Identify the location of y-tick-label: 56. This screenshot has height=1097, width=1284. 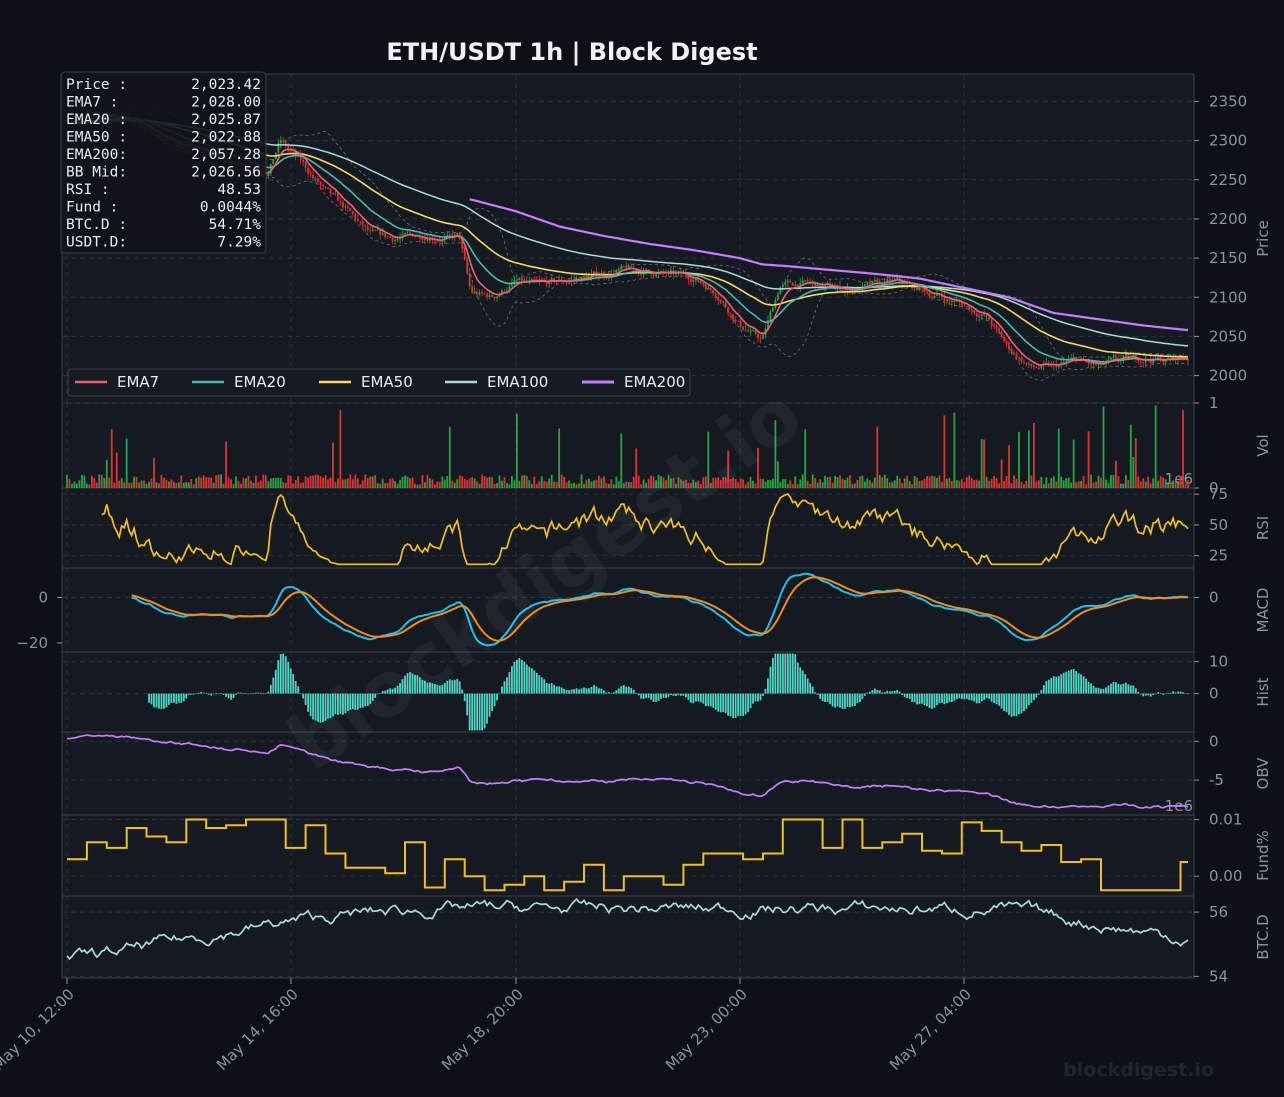
(1218, 912).